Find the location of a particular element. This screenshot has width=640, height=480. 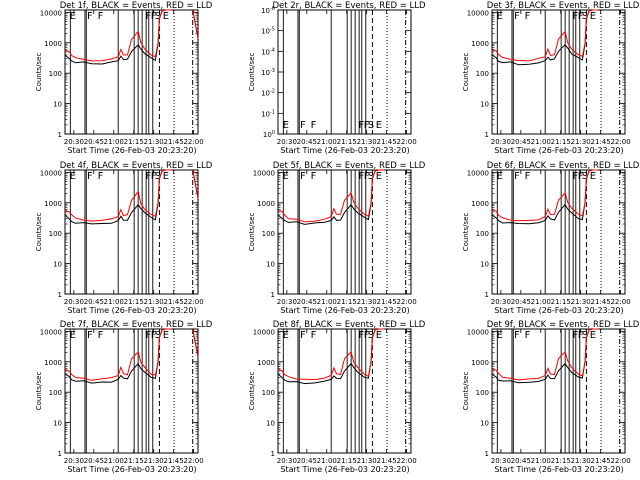

y-tick-label: 1 is located at coordinates (60, 135).